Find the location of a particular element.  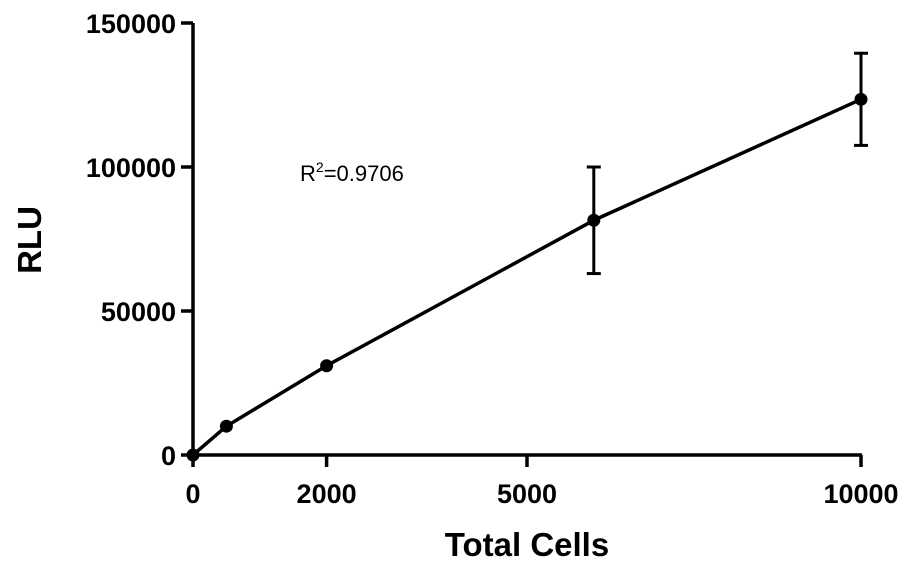

x-axis-title: Total Cells is located at coordinates (527, 543).